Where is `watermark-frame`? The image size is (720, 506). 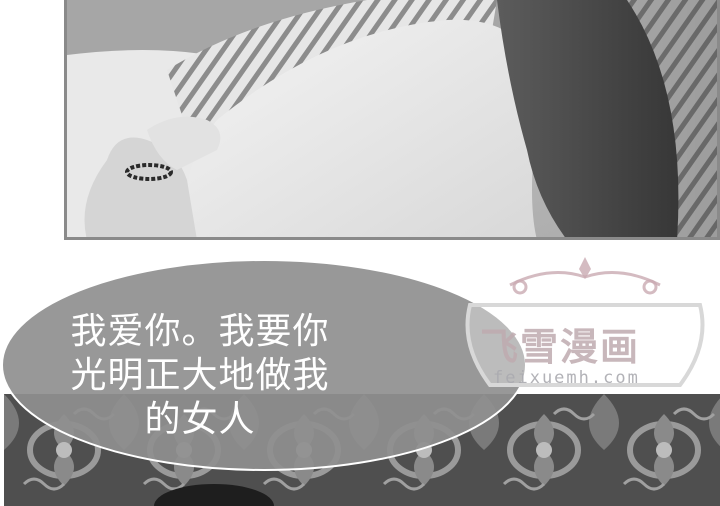 watermark-frame is located at coordinates (585, 322).